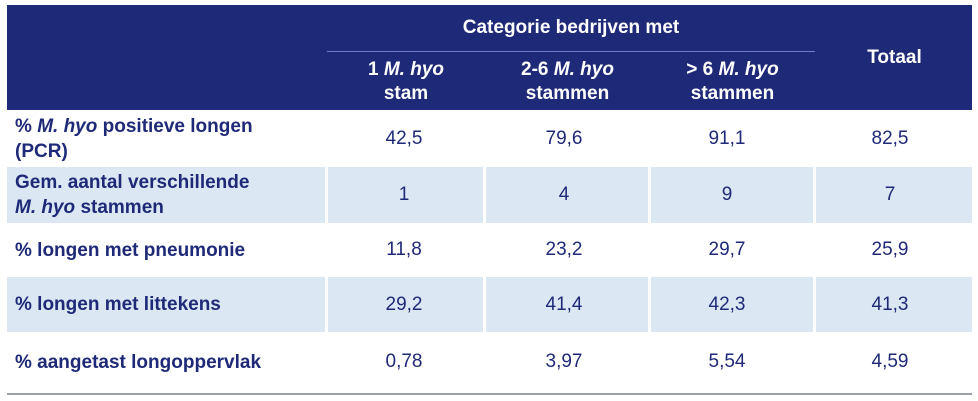 This screenshot has width=978, height=401. Describe the element at coordinates (727, 194) in the screenshot. I see `table-cell: 9` at that location.